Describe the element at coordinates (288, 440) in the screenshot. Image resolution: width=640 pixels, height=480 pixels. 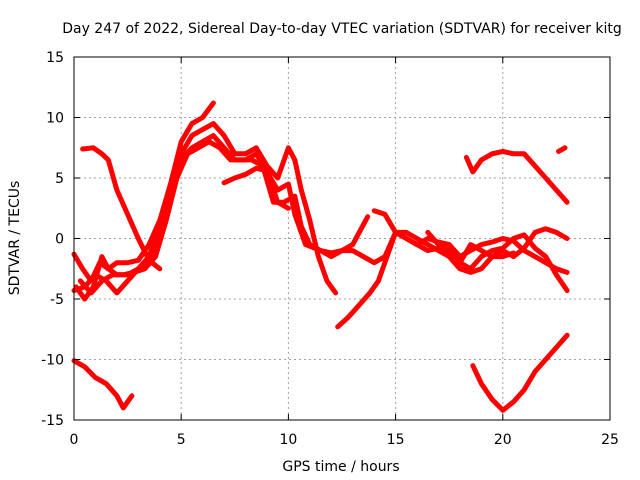
I see `x-tick-label: 10` at that location.